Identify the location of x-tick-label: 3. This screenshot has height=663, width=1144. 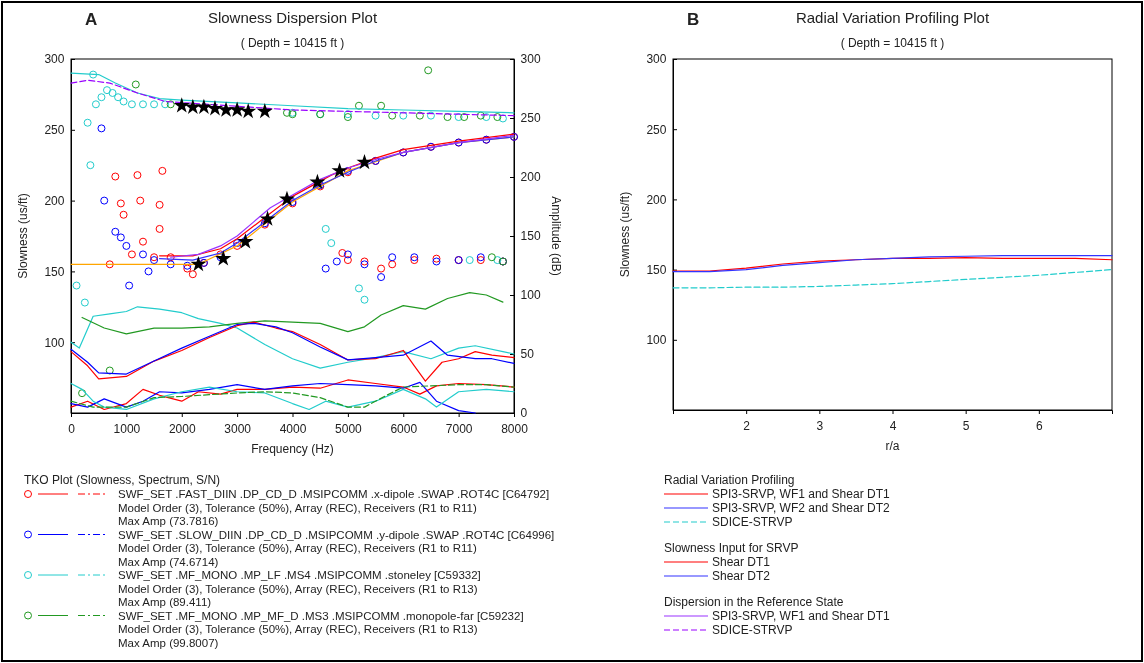
(820, 426).